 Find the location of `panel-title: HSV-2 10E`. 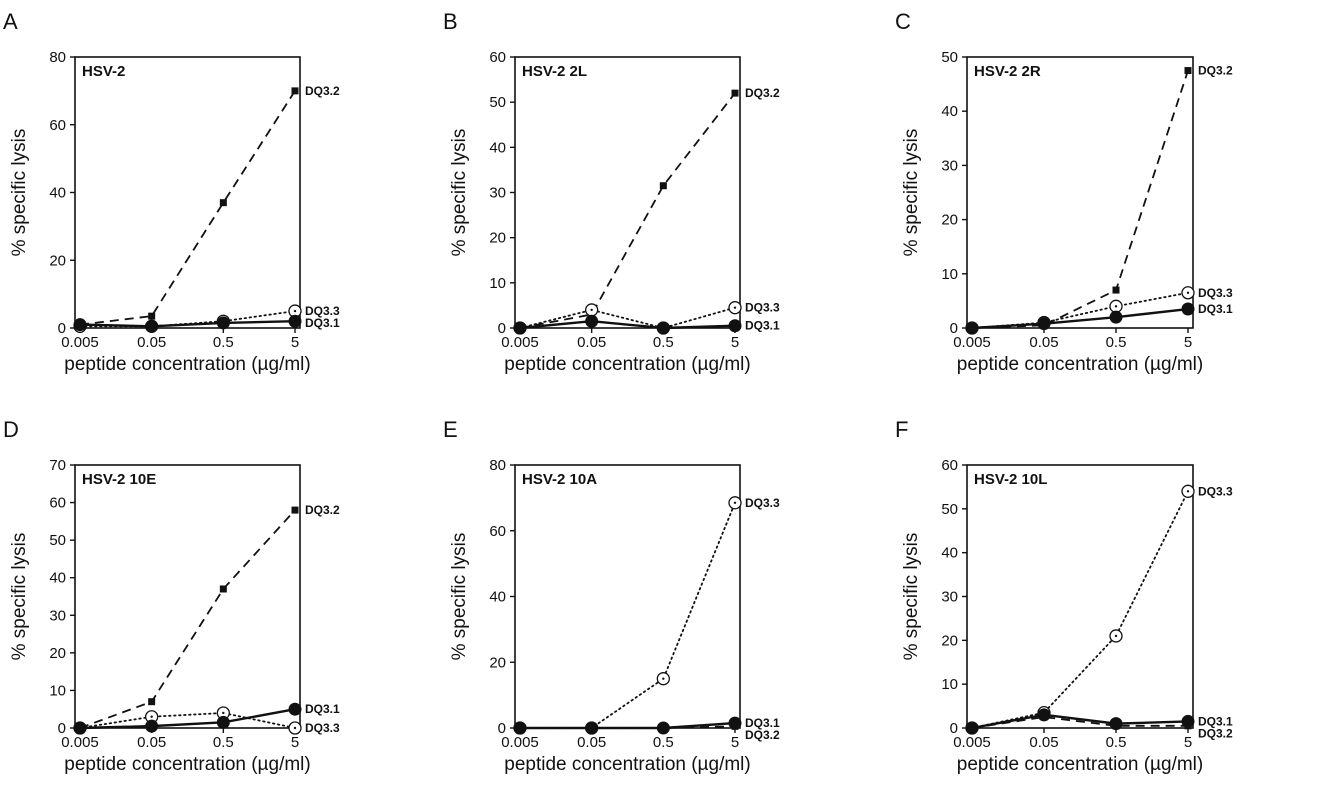

panel-title: HSV-2 10E is located at coordinates (119, 479).